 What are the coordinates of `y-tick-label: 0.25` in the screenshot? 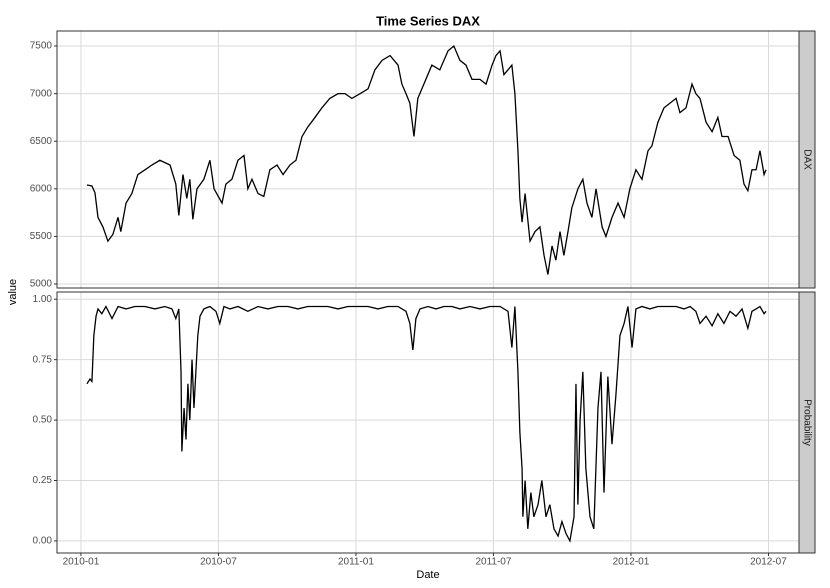 It's located at (43, 480).